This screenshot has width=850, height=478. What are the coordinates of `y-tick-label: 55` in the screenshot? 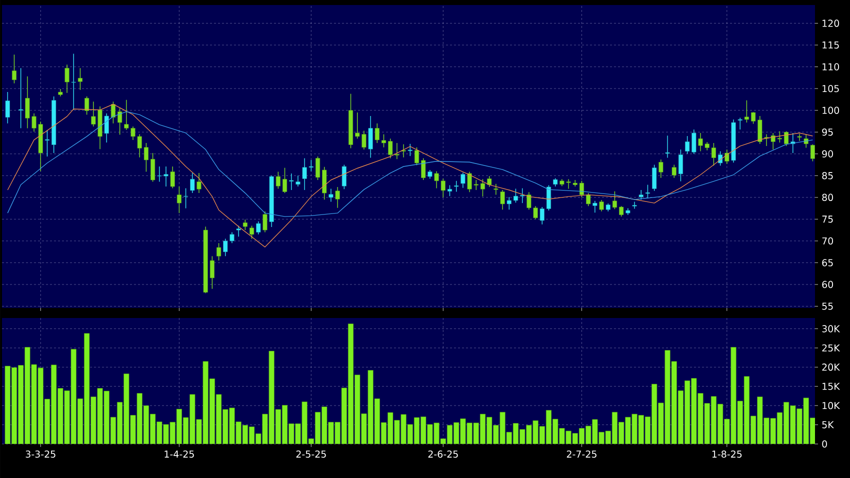 It's located at (827, 306).